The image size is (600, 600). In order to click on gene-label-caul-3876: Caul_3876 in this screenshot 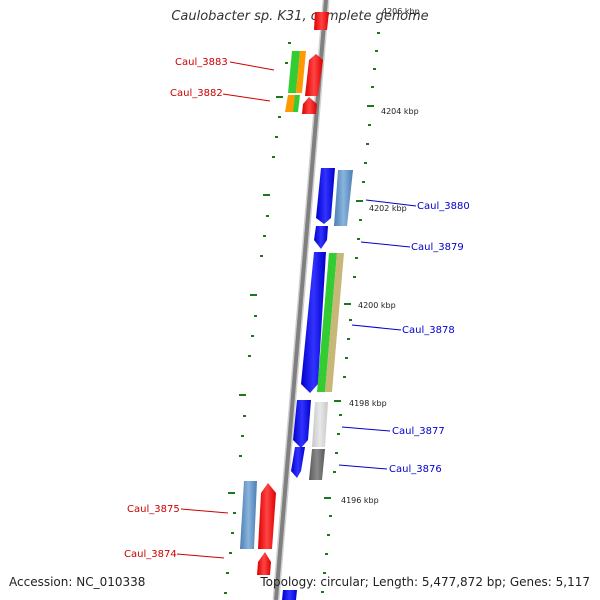, I will do `click(415, 469)`.